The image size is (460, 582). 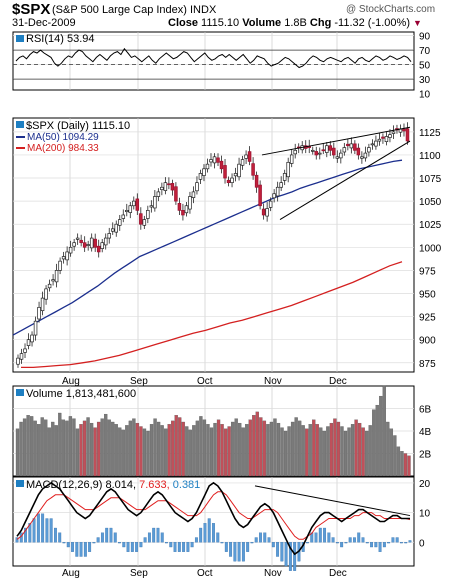 I want to click on rsi-tick-label: 70, so click(x=425, y=51).